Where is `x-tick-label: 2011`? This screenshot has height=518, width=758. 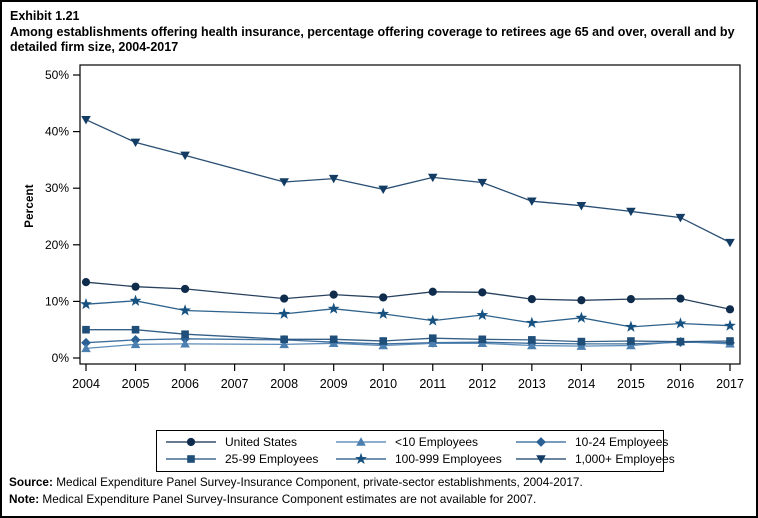 x-tick-label: 2011 is located at coordinates (432, 384).